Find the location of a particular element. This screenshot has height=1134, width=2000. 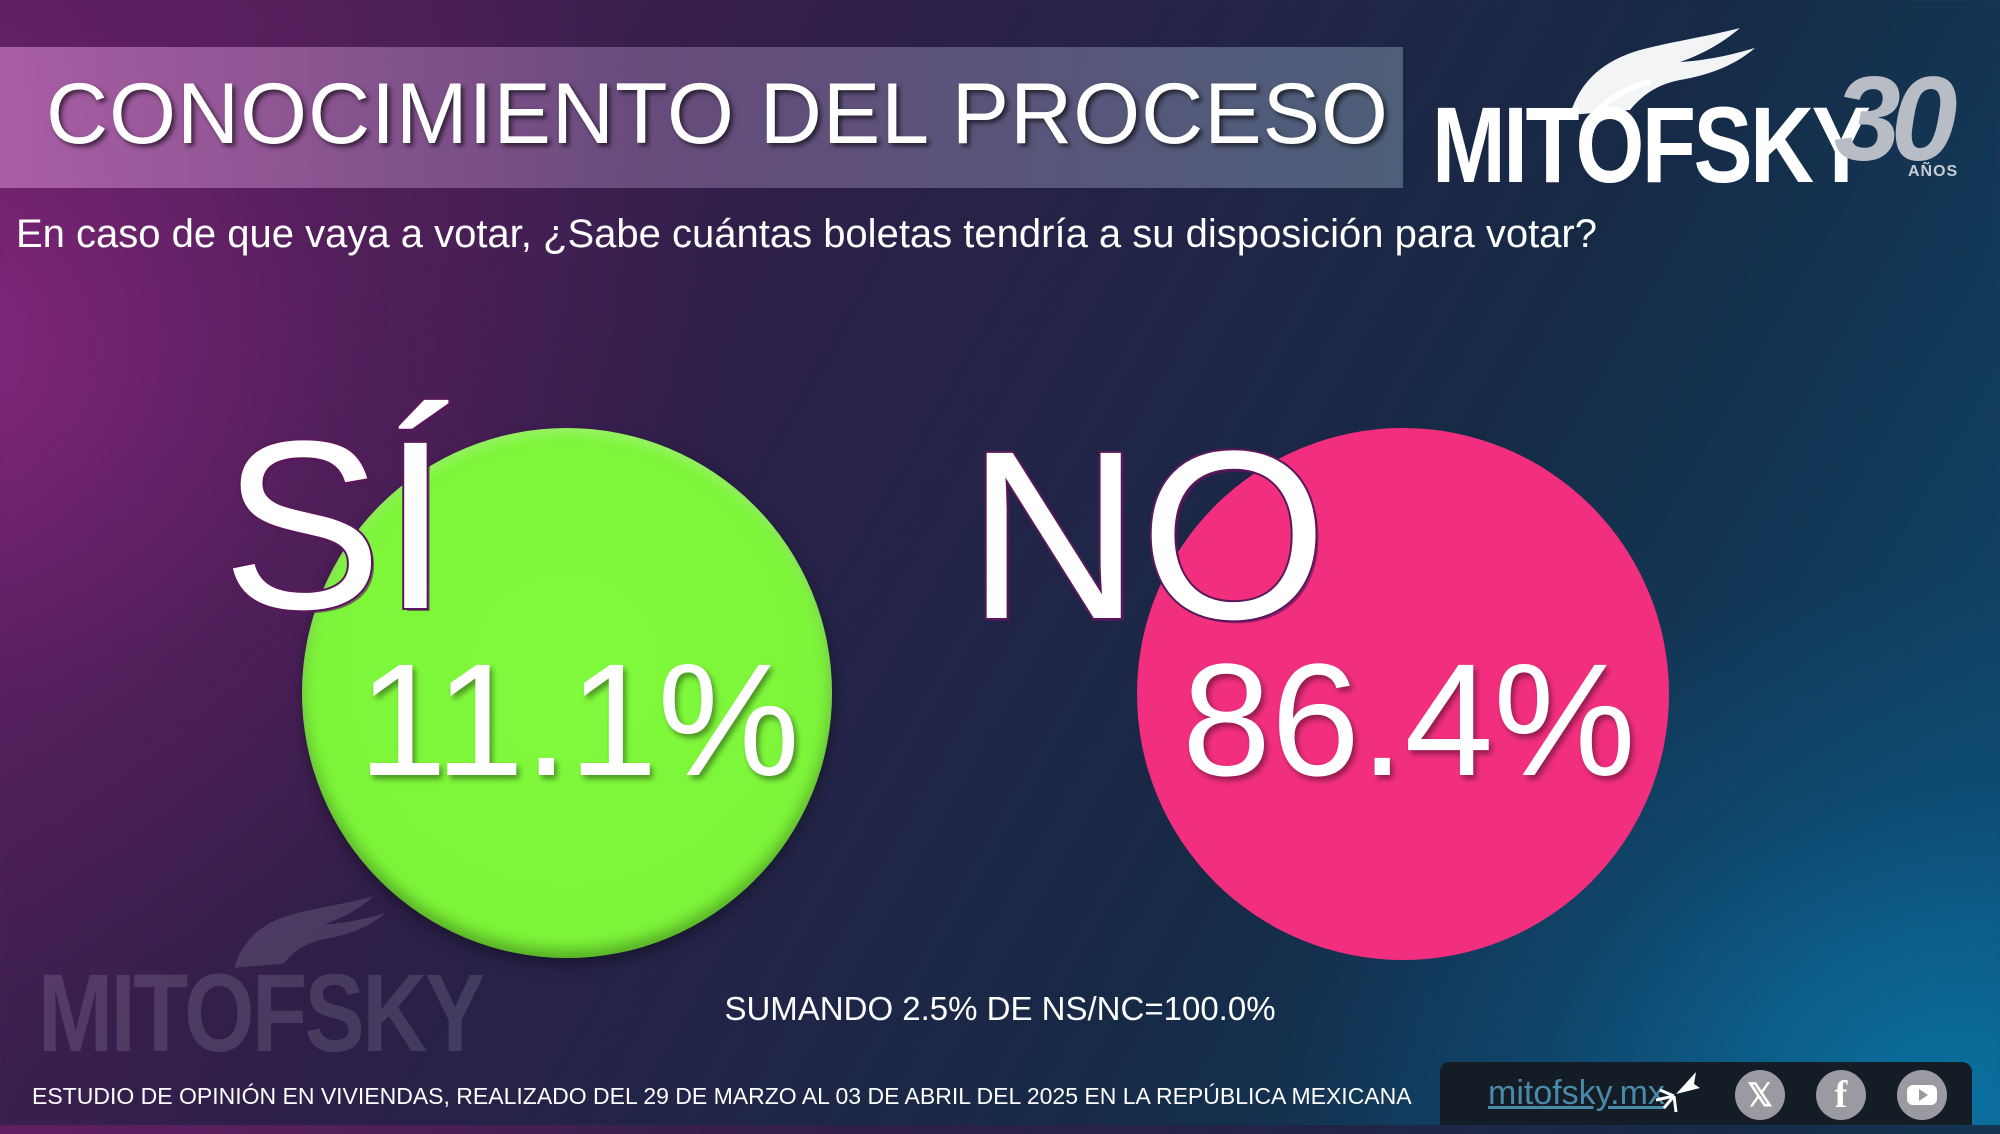

si-percentage: 11.1% is located at coordinates (579, 719).